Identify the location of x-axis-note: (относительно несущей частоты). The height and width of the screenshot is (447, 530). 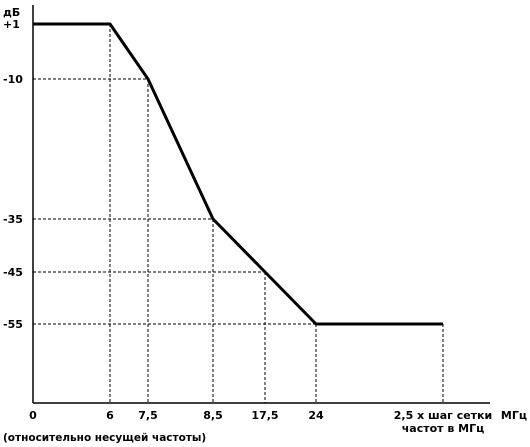
(104, 438).